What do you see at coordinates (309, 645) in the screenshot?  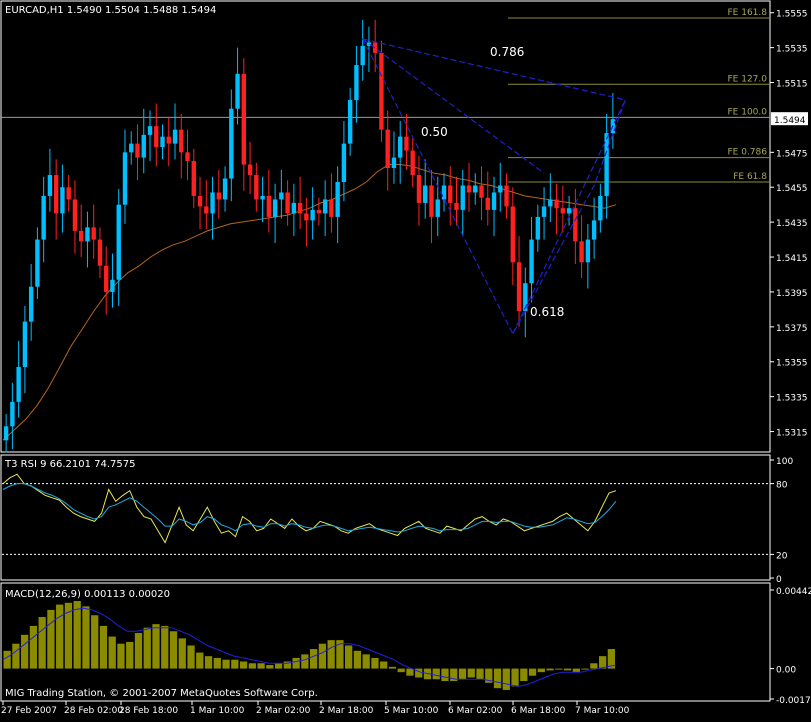 I see `macd-pane` at bounding box center [309, 645].